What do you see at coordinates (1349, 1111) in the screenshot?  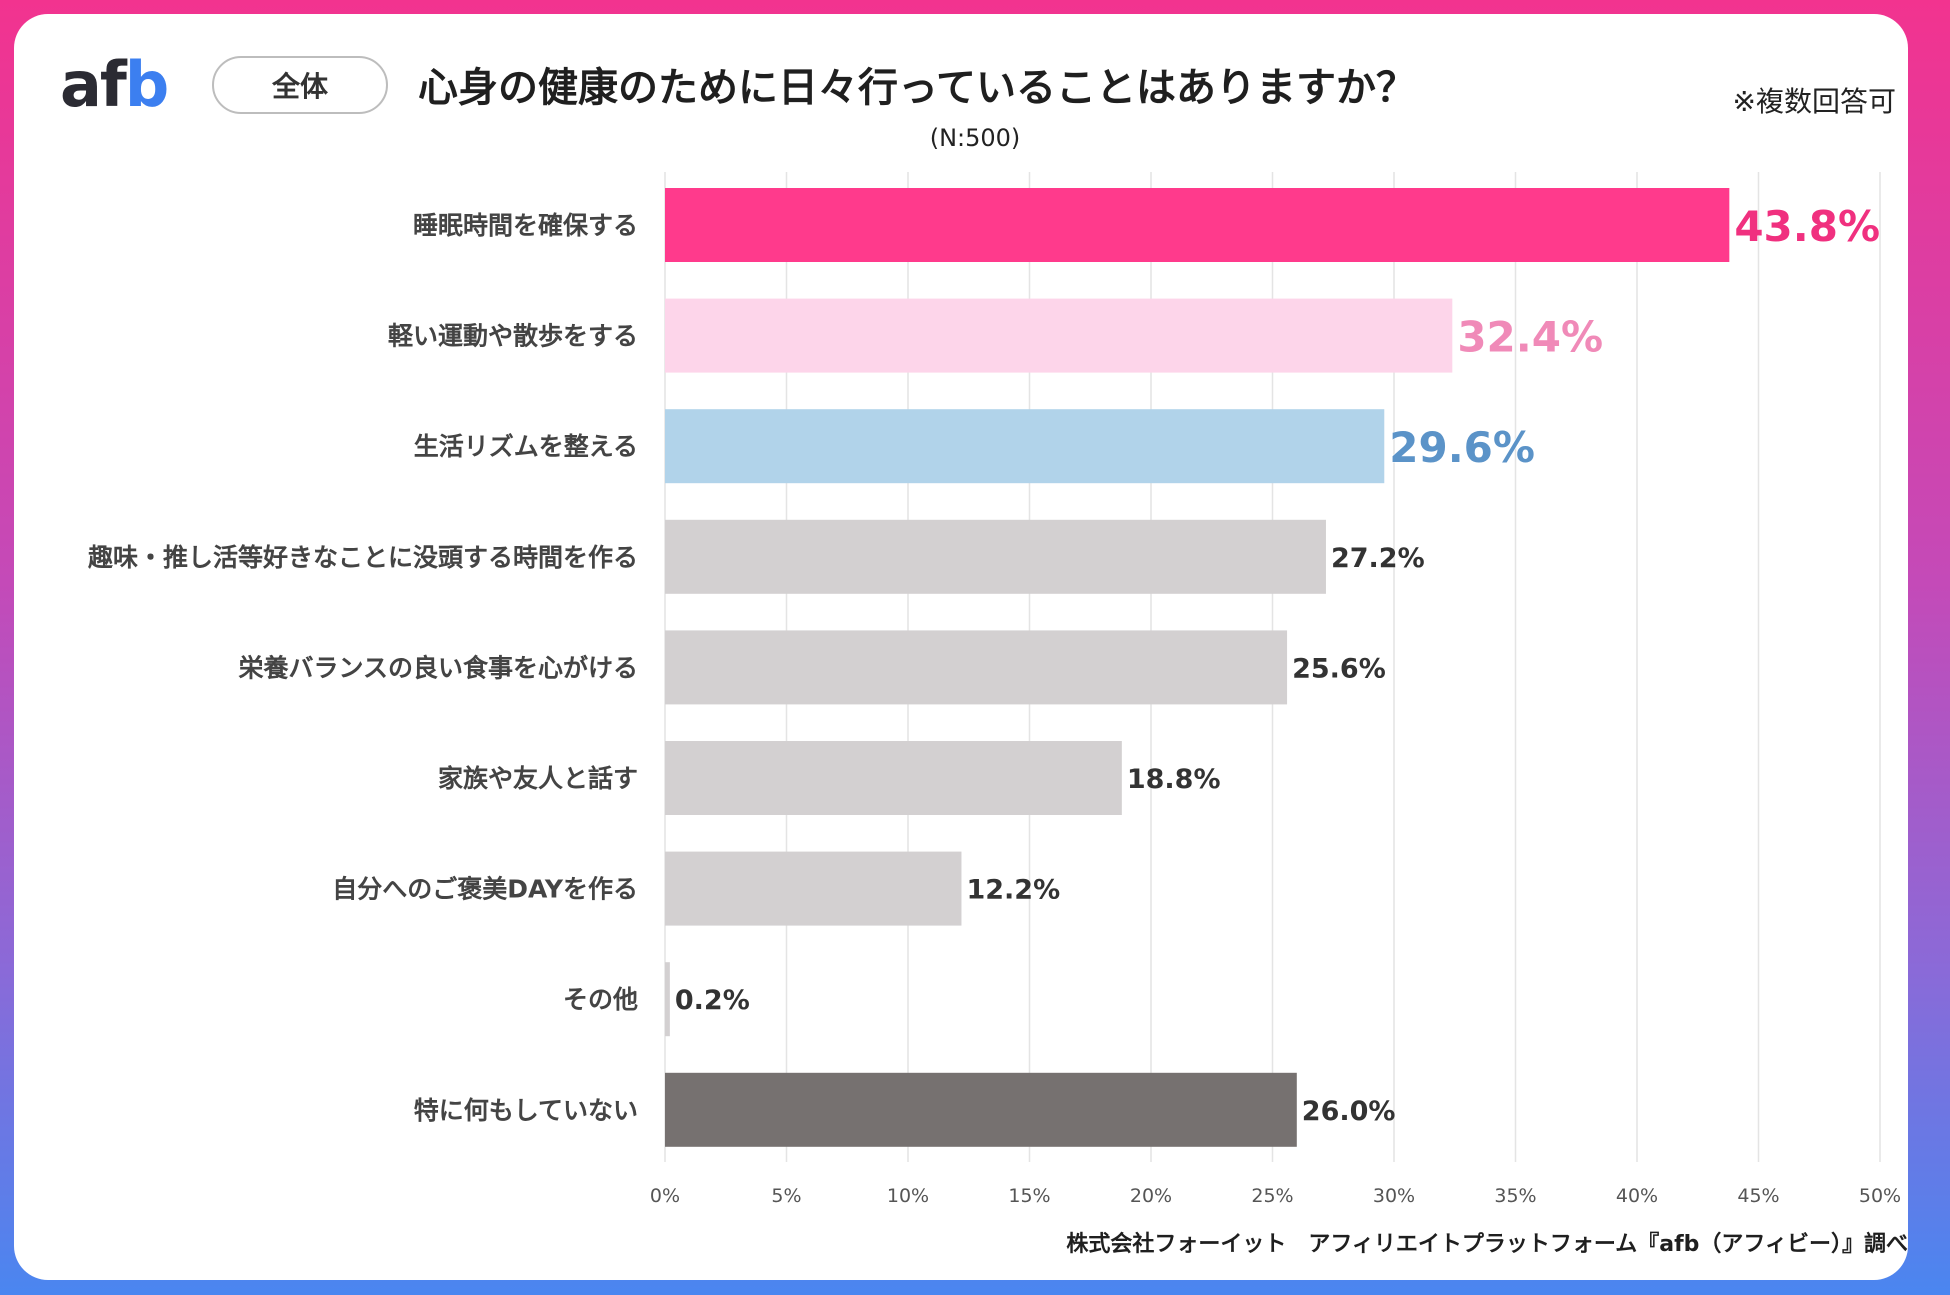 I see `value-label: 26.0%` at bounding box center [1349, 1111].